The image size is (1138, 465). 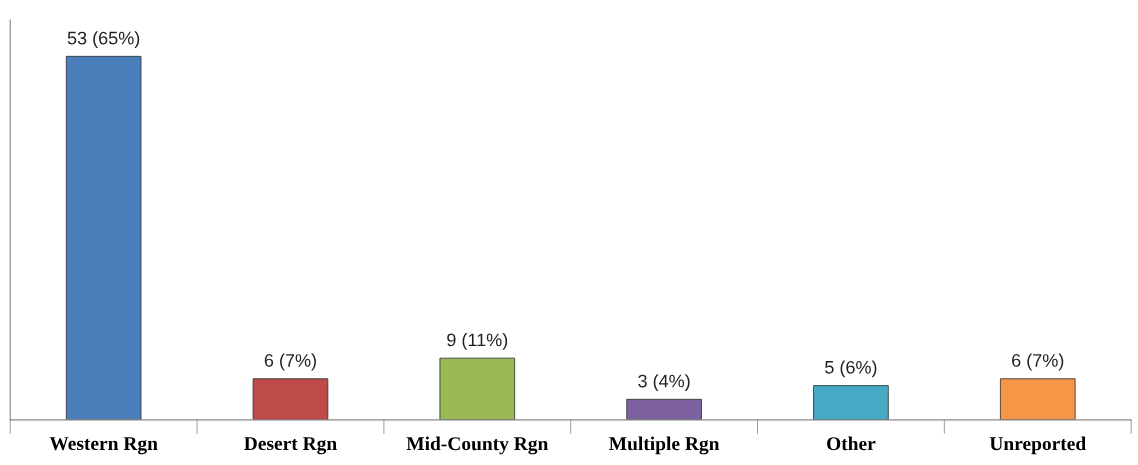 What do you see at coordinates (664, 445) in the screenshot?
I see `x-tick-label: Multiple Rgn` at bounding box center [664, 445].